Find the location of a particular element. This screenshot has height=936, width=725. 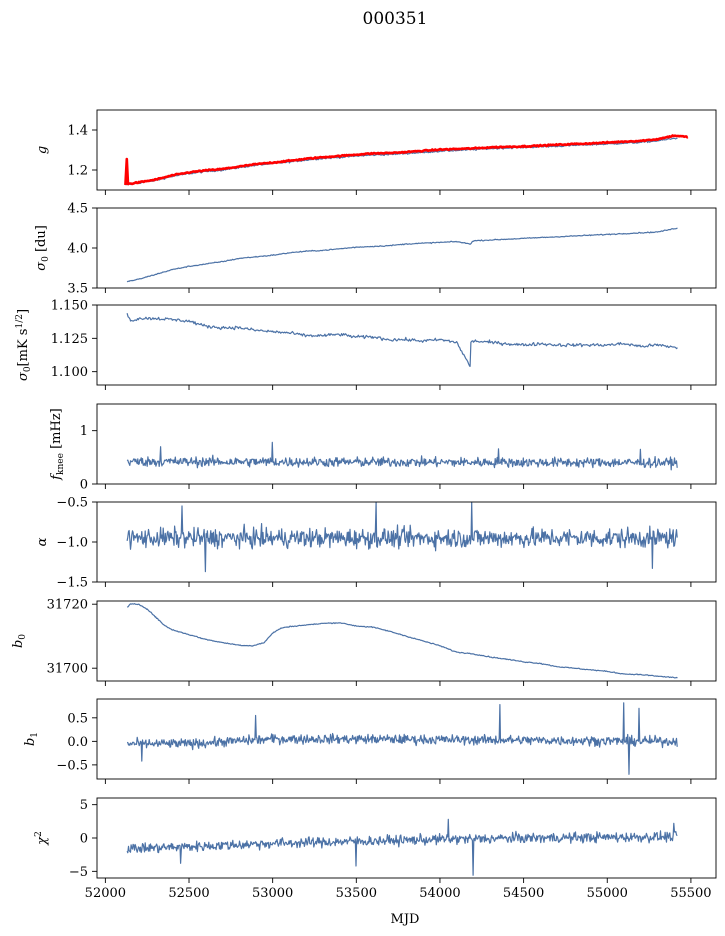

panel-4: 0 1 fknee [mHz] is located at coordinates (383, 448).